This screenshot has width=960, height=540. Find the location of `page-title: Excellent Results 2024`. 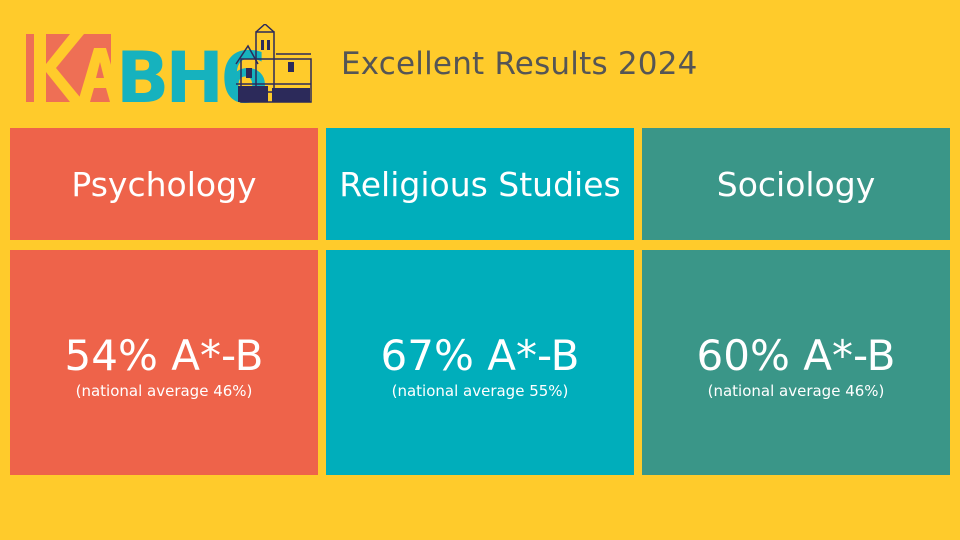

page-title: Excellent Results 2024 is located at coordinates (519, 64).